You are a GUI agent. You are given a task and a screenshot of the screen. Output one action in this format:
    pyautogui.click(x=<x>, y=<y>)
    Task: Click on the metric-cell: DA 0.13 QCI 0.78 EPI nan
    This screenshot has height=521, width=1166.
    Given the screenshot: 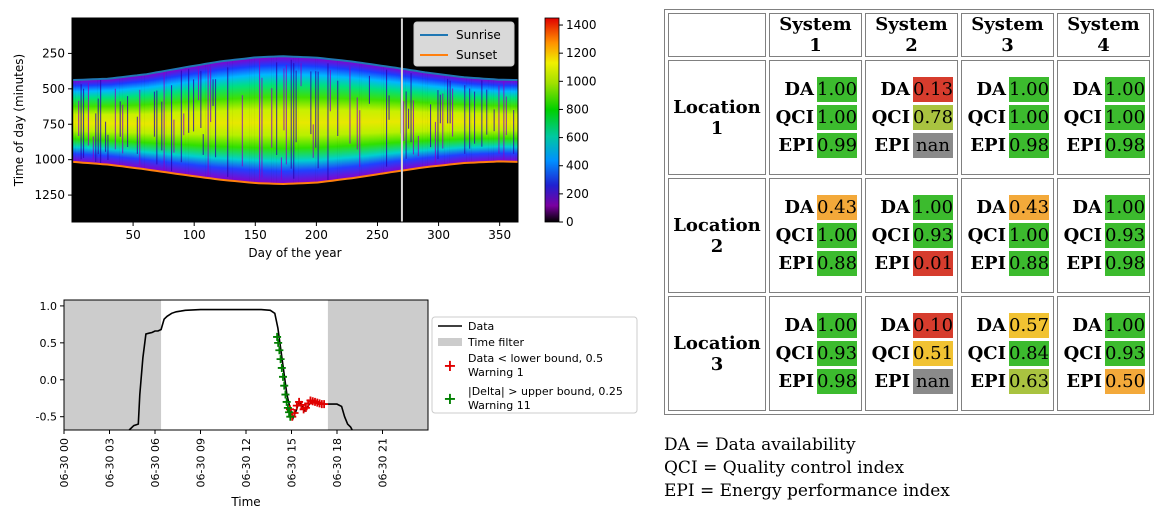 What is the action you would take?
    pyautogui.click(x=911, y=117)
    